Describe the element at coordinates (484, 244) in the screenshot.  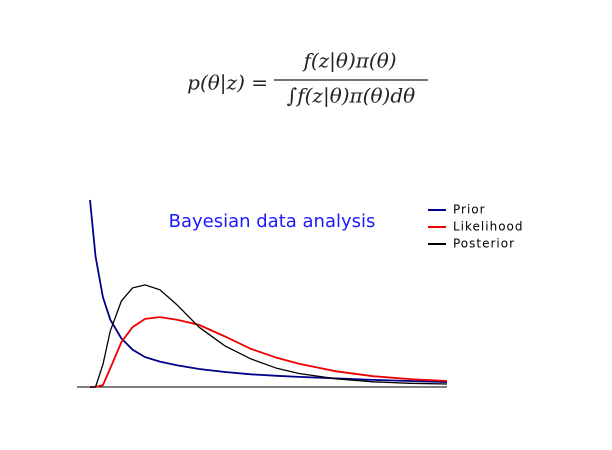
I see `legend-label: Posterior` at that location.